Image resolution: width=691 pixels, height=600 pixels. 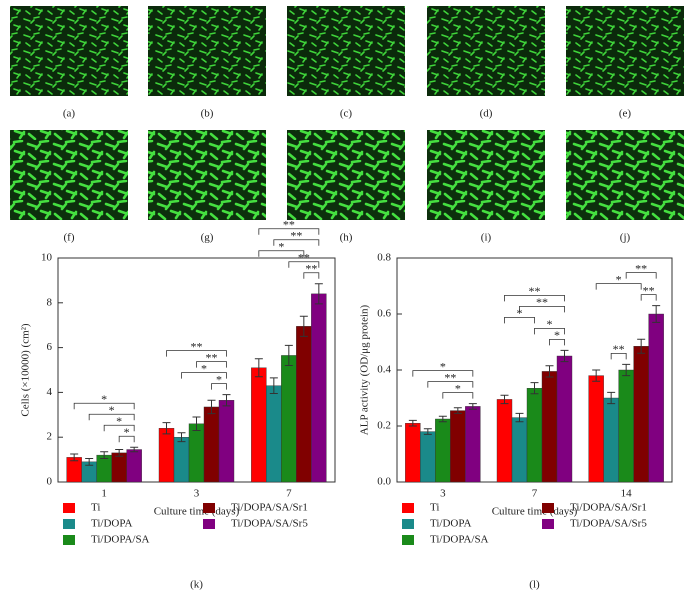 What do you see at coordinates (625, 114) in the screenshot?
I see `panel-label: (e)` at bounding box center [625, 114].